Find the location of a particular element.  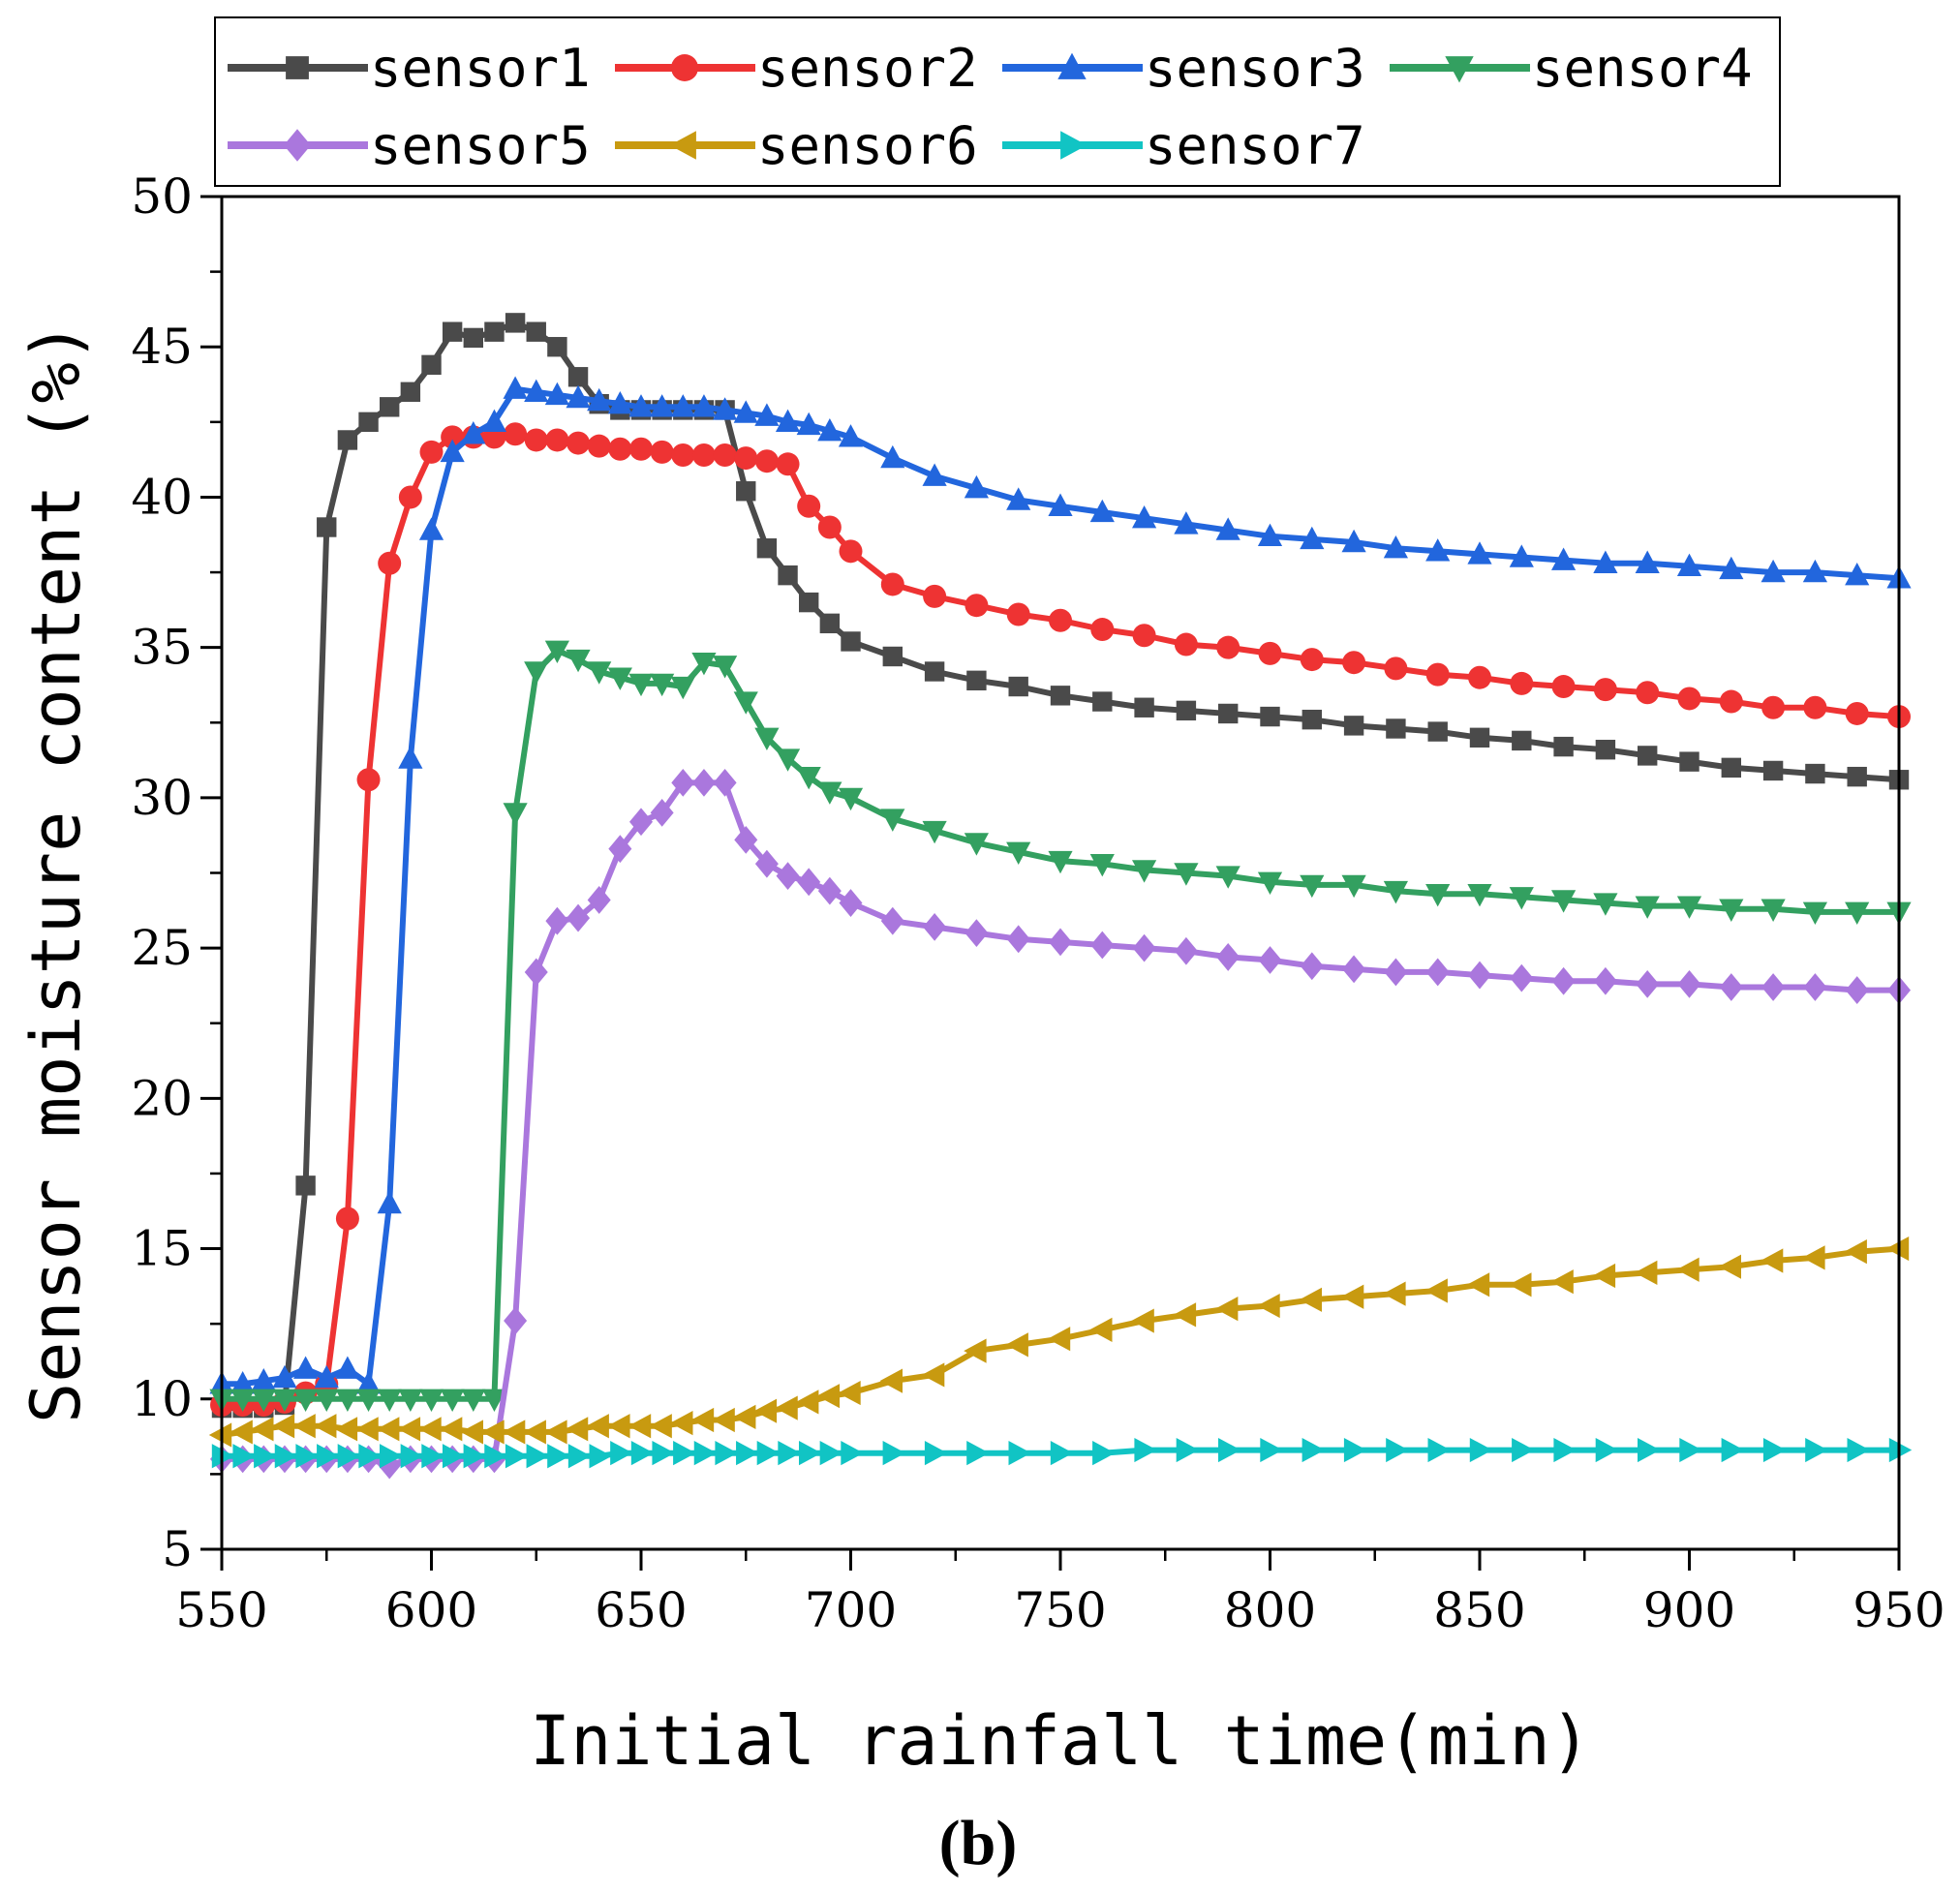

legend-item-sensor4: sensor4 is located at coordinates (1571, 68).